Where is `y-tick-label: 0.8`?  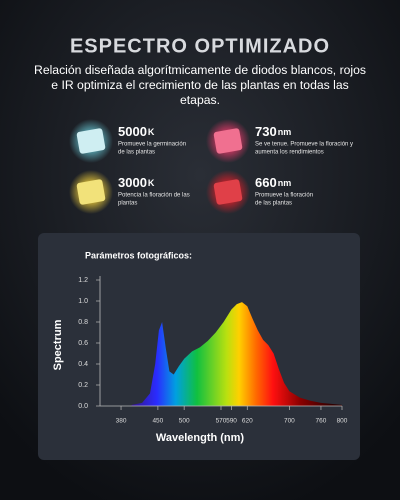 y-tick-label: 0.8 is located at coordinates (83, 322).